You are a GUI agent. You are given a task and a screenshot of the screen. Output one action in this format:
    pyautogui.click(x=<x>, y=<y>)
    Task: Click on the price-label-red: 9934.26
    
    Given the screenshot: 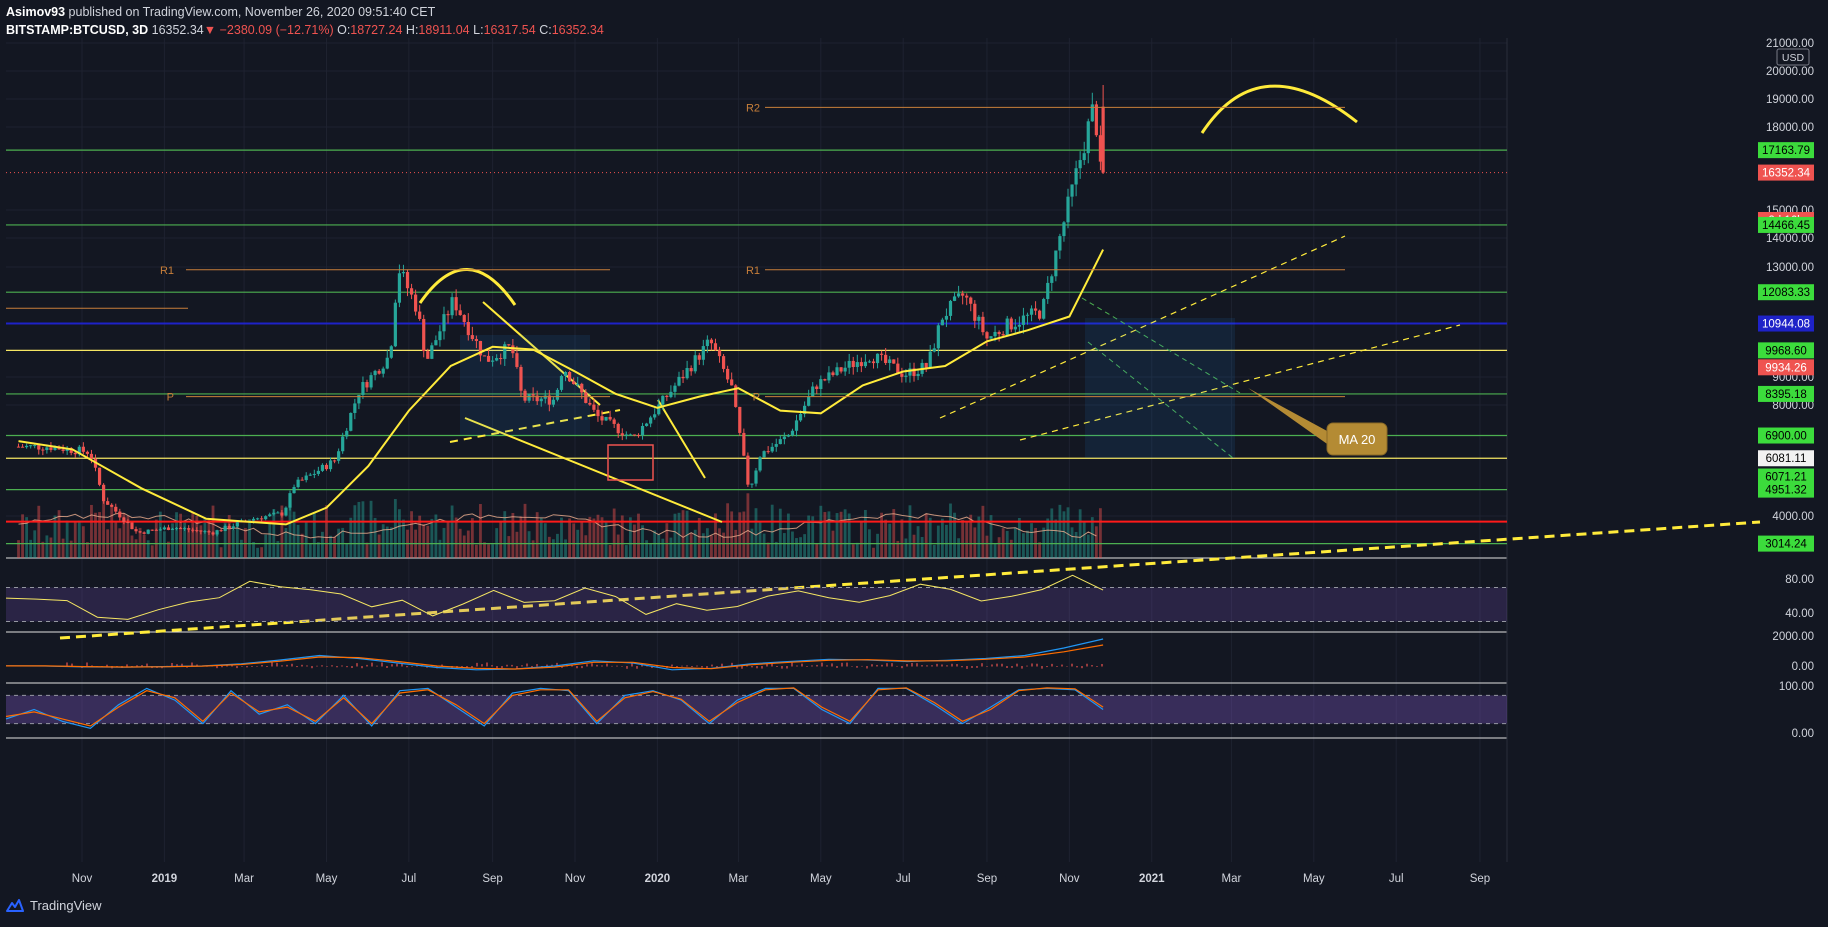 What is the action you would take?
    pyautogui.click(x=1786, y=368)
    